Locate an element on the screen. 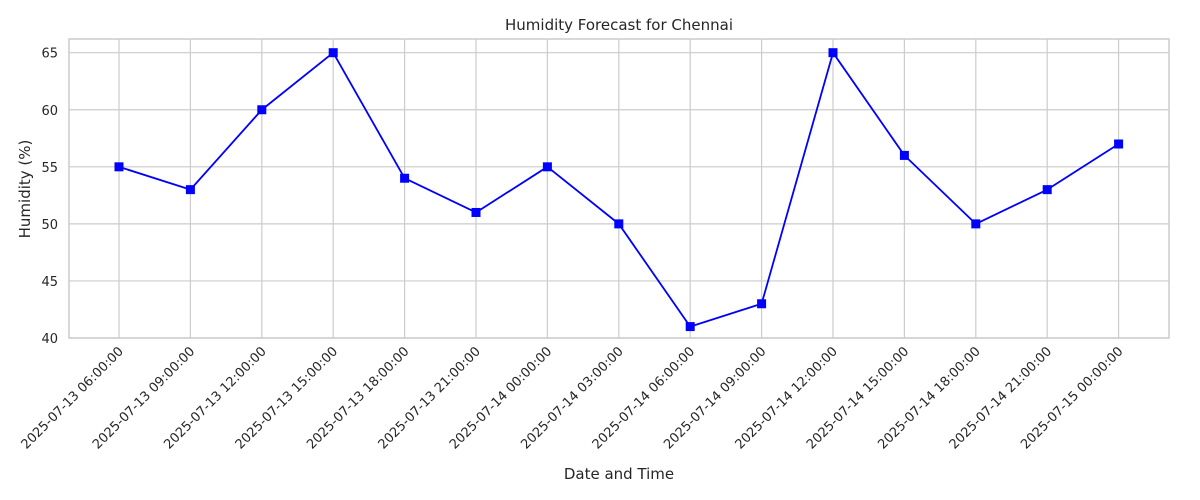  y-tick-label: 50 is located at coordinates (49, 225).